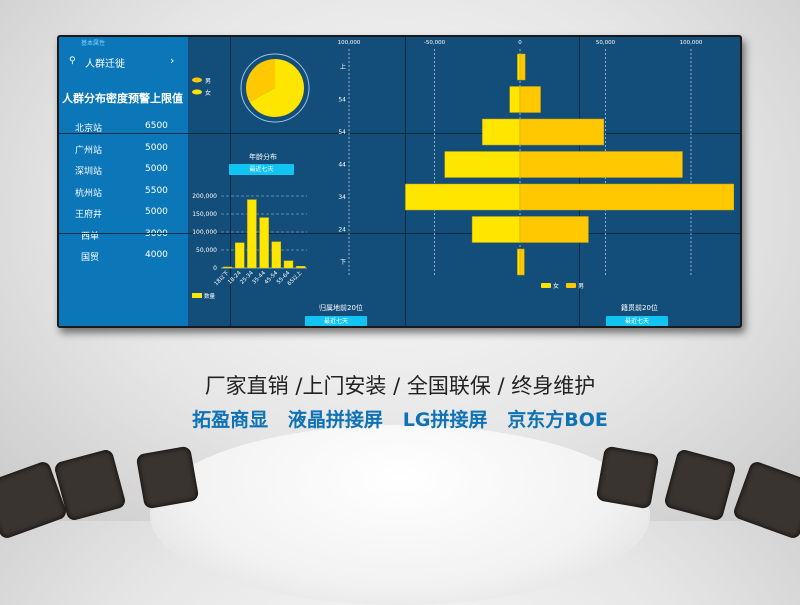 Image resolution: width=800 pixels, height=605 pixels. Describe the element at coordinates (123, 150) in the screenshot. I see `station-row: 广州站 5000` at that location.